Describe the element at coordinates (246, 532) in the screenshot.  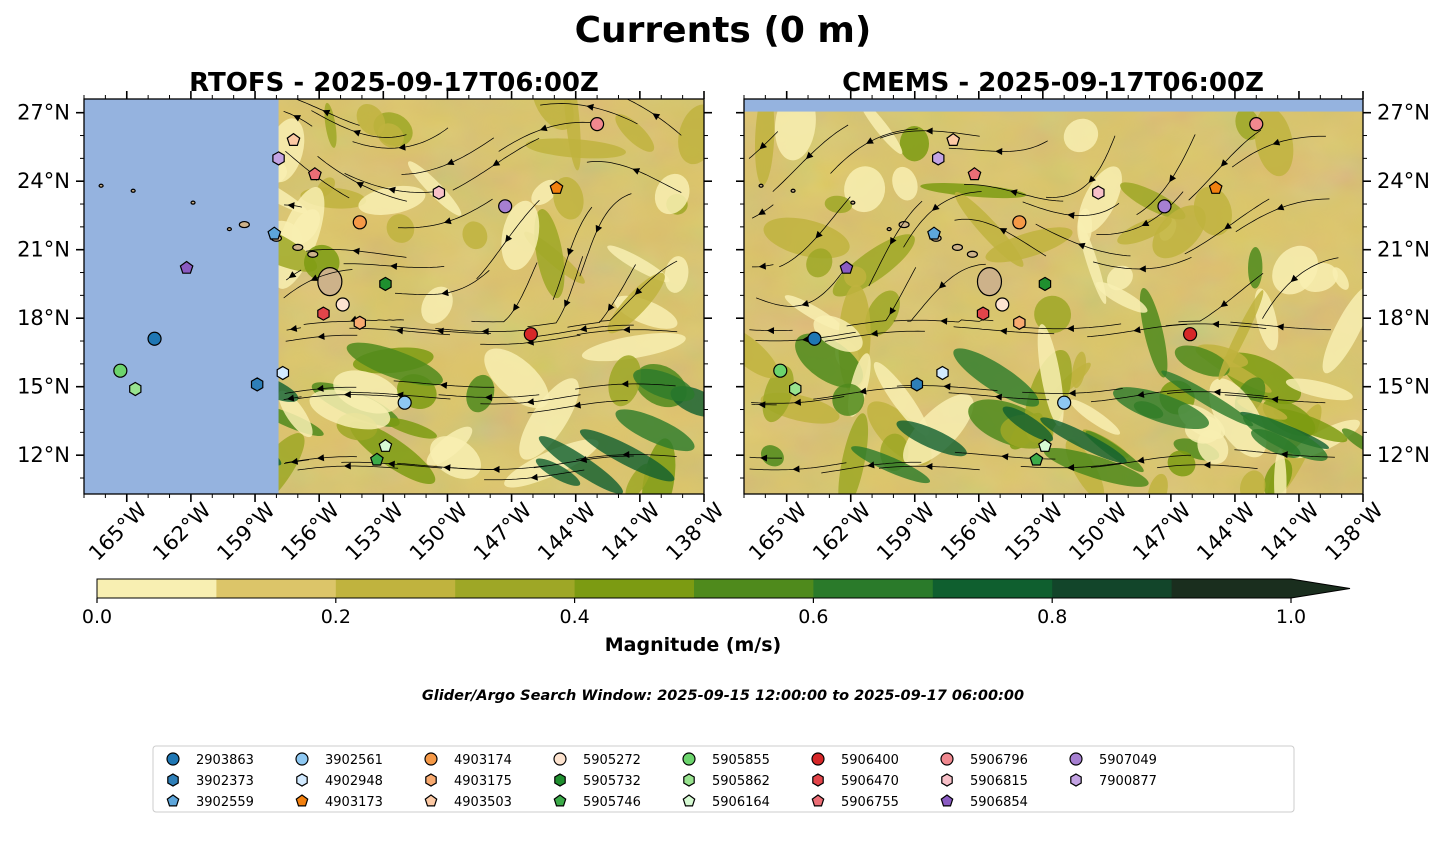
I see `x-tick-label: 159°W` at that location.